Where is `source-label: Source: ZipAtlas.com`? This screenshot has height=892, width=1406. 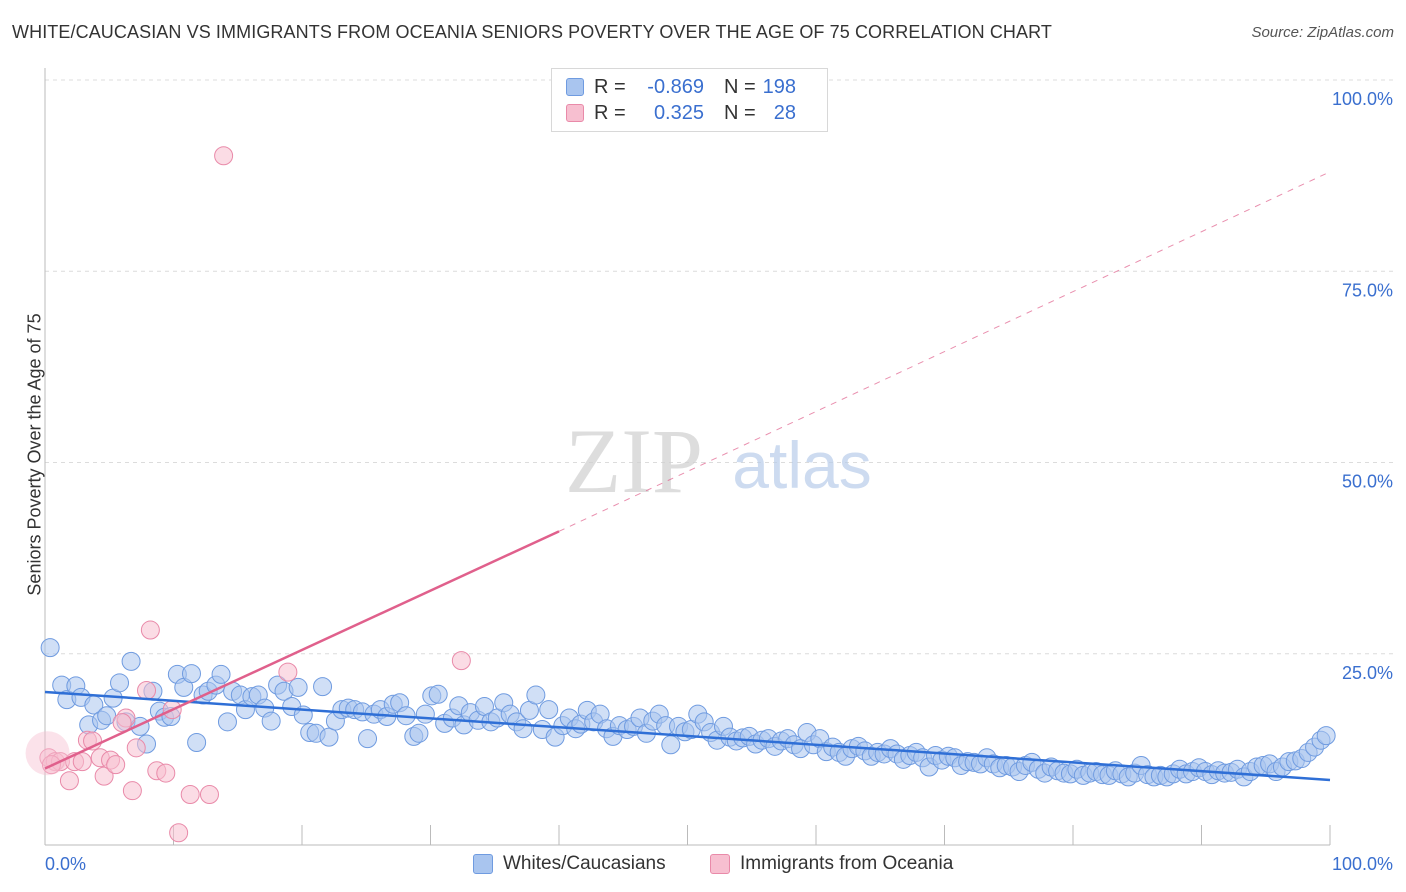
source-label: Source: ZipAtlas.com is located at coordinates (1322, 32).